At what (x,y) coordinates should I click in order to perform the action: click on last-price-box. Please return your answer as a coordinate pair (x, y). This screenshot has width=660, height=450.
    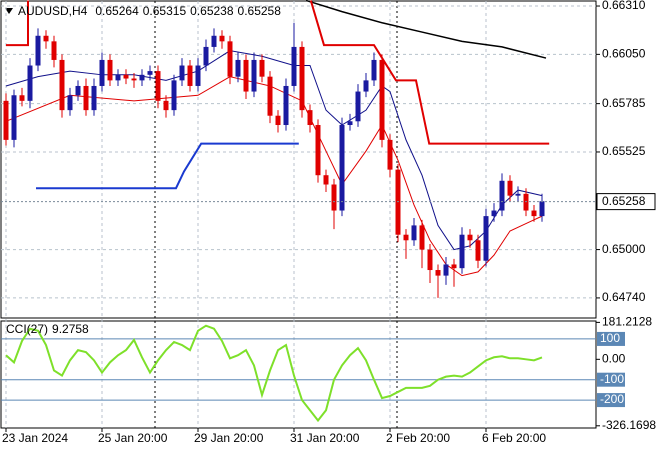
    Looking at the image, I should click on (626, 202).